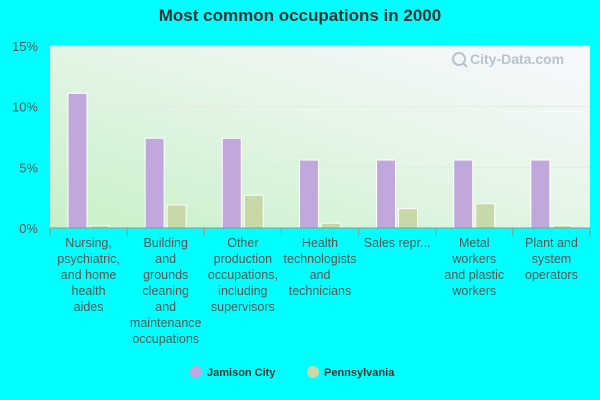 The width and height of the screenshot is (600, 400). Describe the element at coordinates (25, 107) in the screenshot. I see `y-tick-label: 10%` at that location.